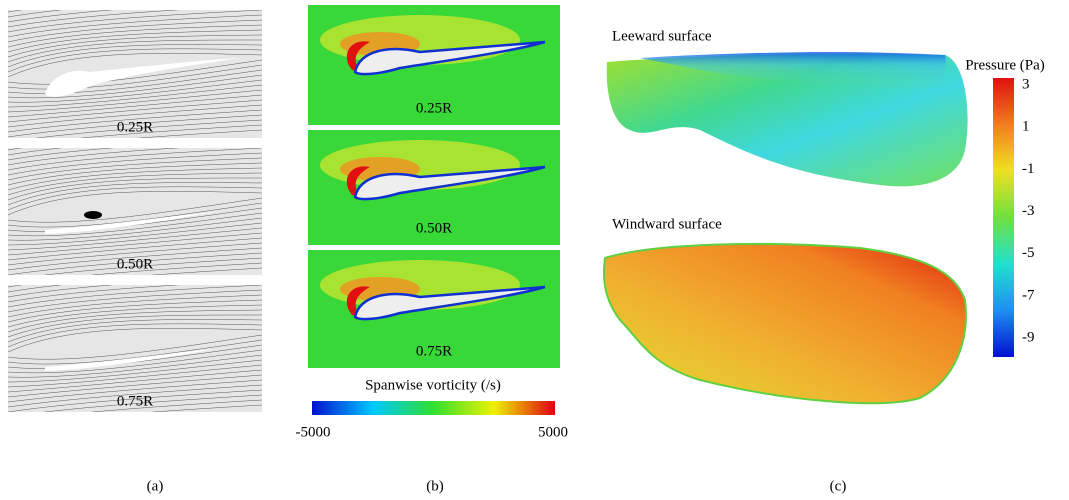 The width and height of the screenshot is (1069, 500). I want to click on colorbar-tick-label: -7, so click(1028, 295).